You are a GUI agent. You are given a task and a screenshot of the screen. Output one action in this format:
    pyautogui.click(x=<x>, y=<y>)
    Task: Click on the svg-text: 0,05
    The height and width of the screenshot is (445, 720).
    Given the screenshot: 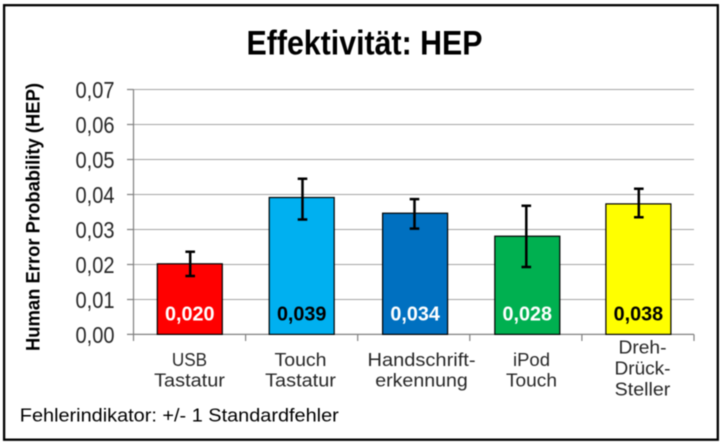 What is the action you would take?
    pyautogui.click(x=95, y=160)
    